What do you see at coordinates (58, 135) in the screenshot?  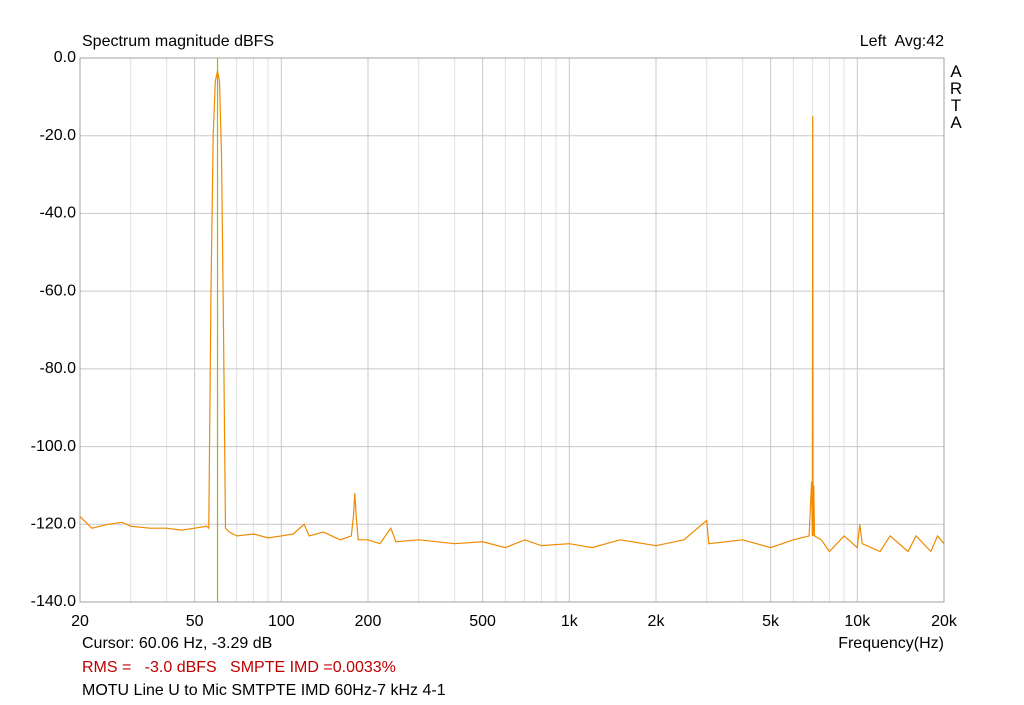 I see `y-tick-label: -20.0` at bounding box center [58, 135].